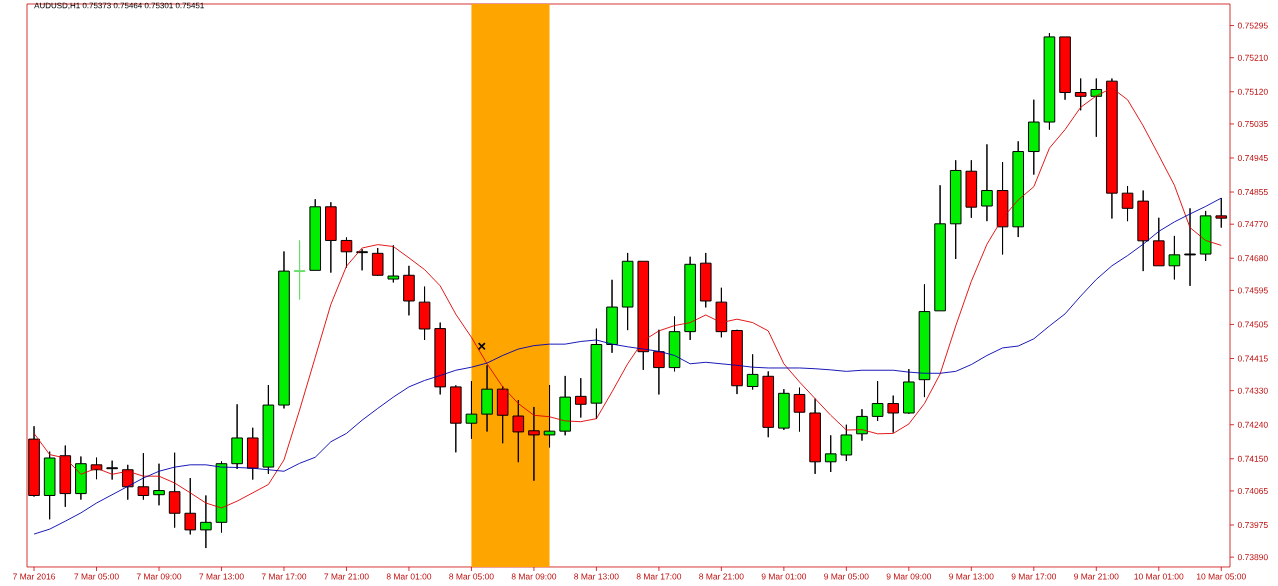 Image resolution: width=1278 pixels, height=586 pixels. I want to click on x-tick-label: 7 Mar 09:00, so click(159, 576).